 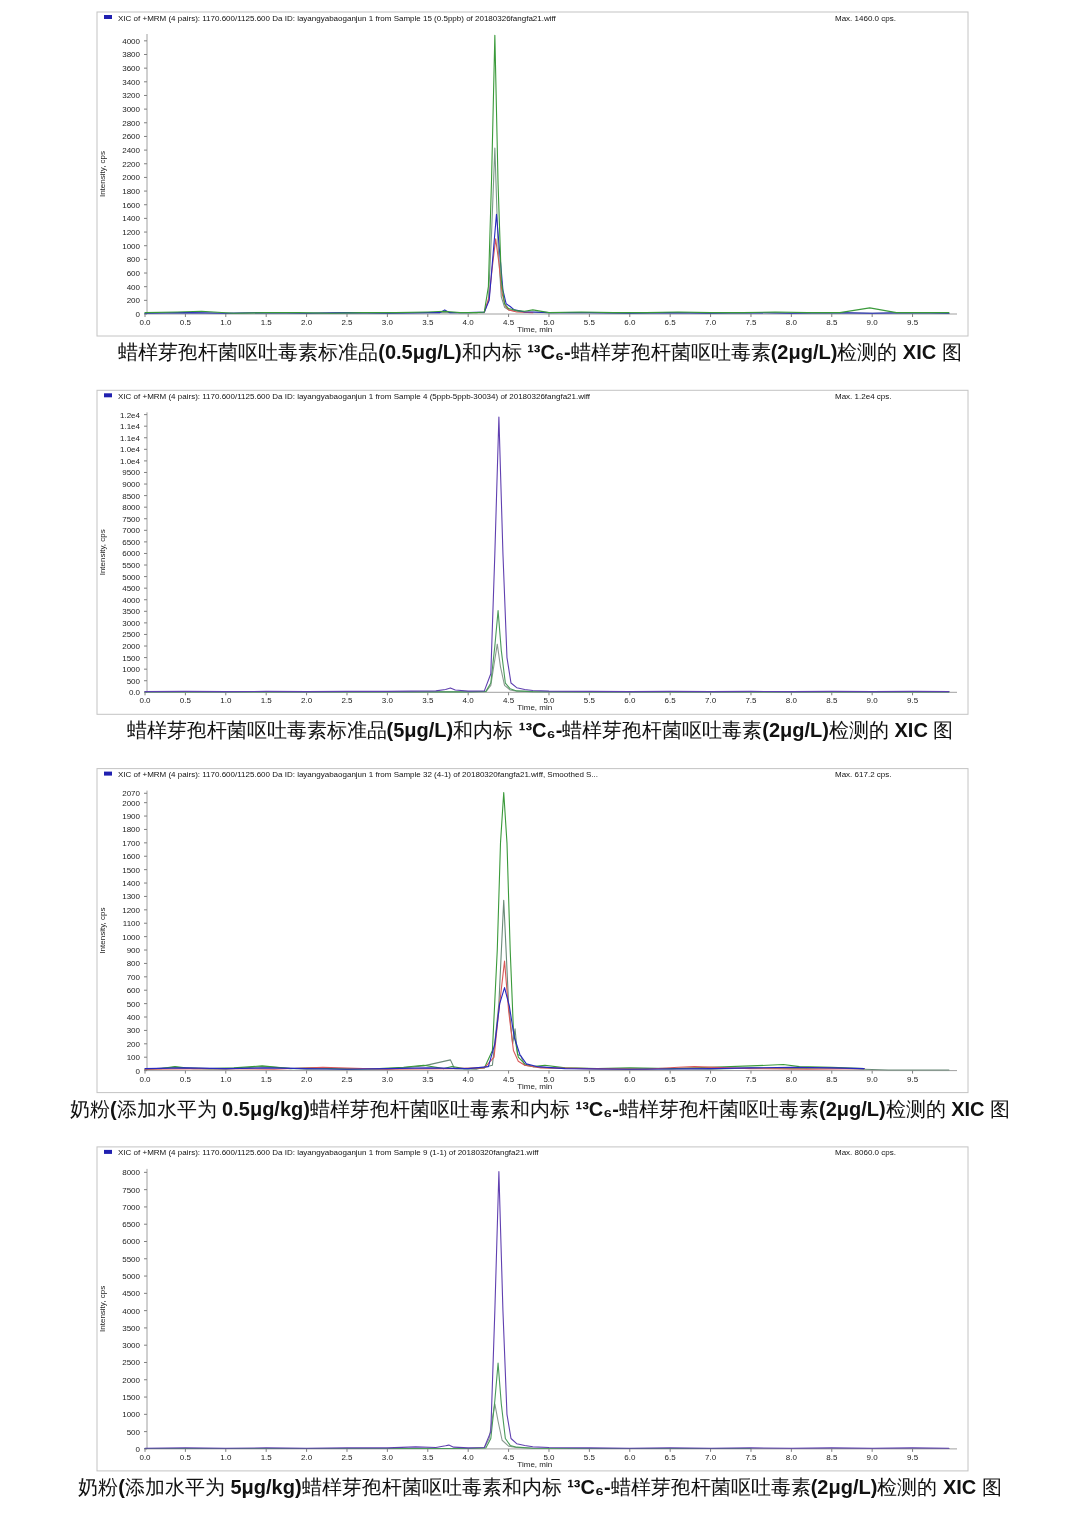 What do you see at coordinates (131, 910) in the screenshot?
I see `y-tick-label: 1200` at bounding box center [131, 910].